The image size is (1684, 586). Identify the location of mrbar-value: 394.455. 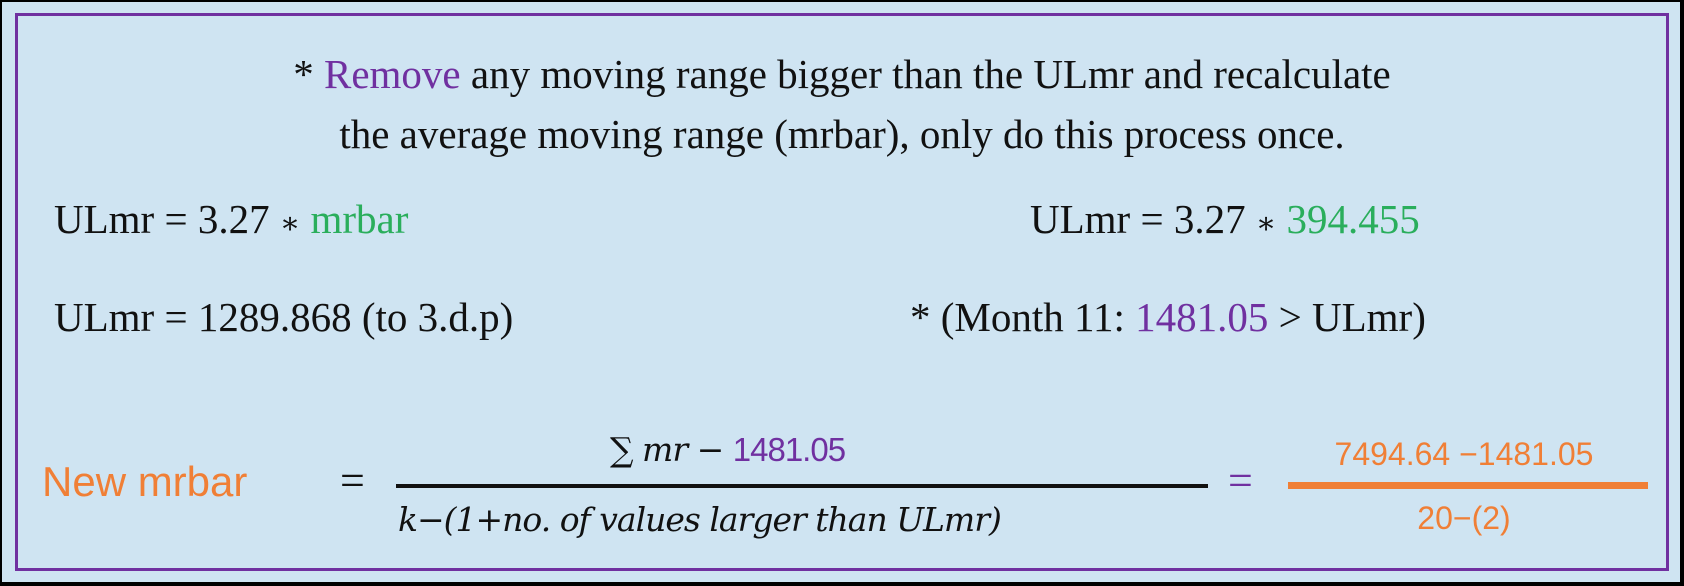
(1353, 219).